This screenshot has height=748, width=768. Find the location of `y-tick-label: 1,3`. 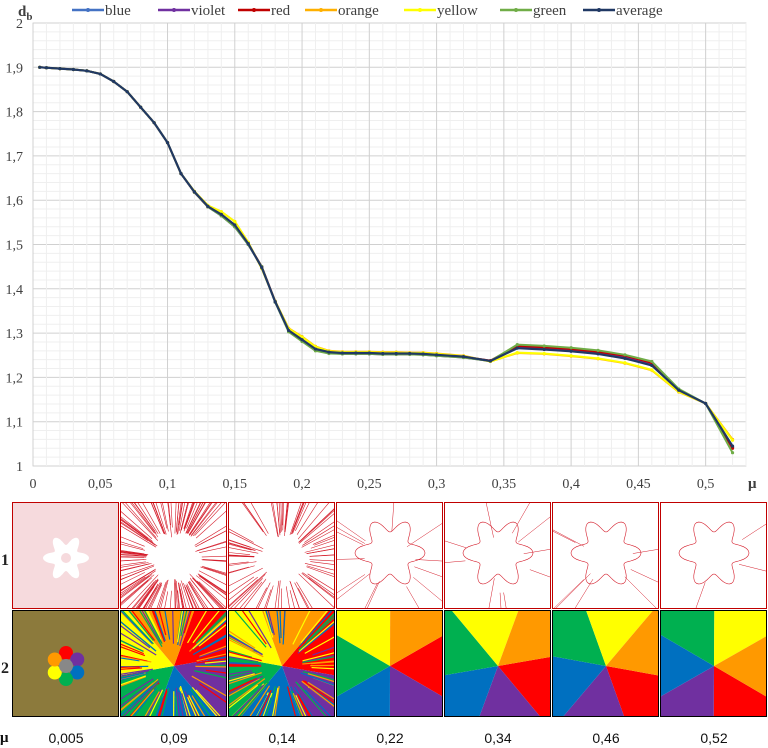

y-tick-label: 1,3 is located at coordinates (15, 334).